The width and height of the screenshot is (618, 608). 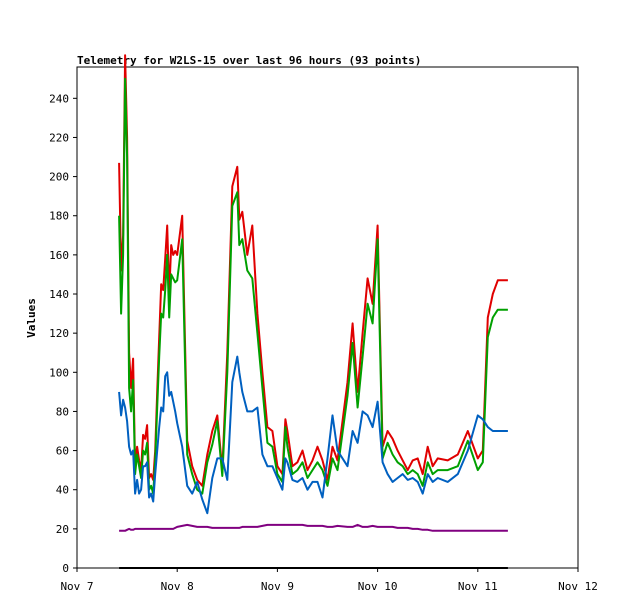 What do you see at coordinates (62, 411) in the screenshot?
I see `y-tick-label: 80` at bounding box center [62, 411].